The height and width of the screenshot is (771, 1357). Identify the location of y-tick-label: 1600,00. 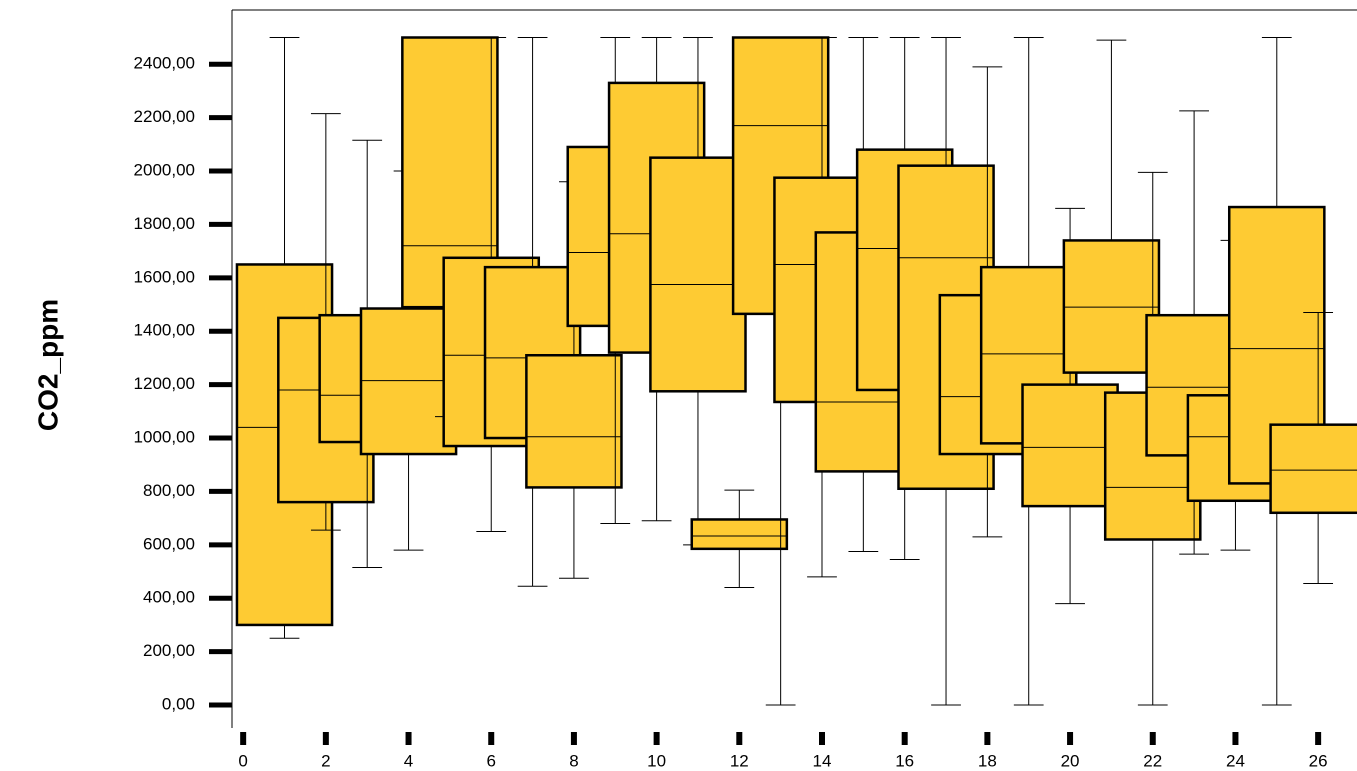
(164, 276).